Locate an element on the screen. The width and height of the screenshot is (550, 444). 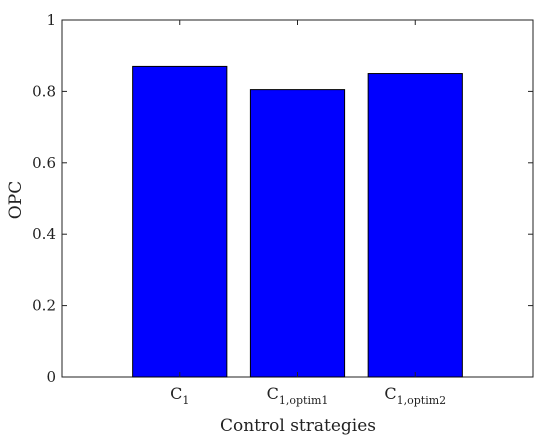
x-tick-label: C1 is located at coordinates (179, 395).